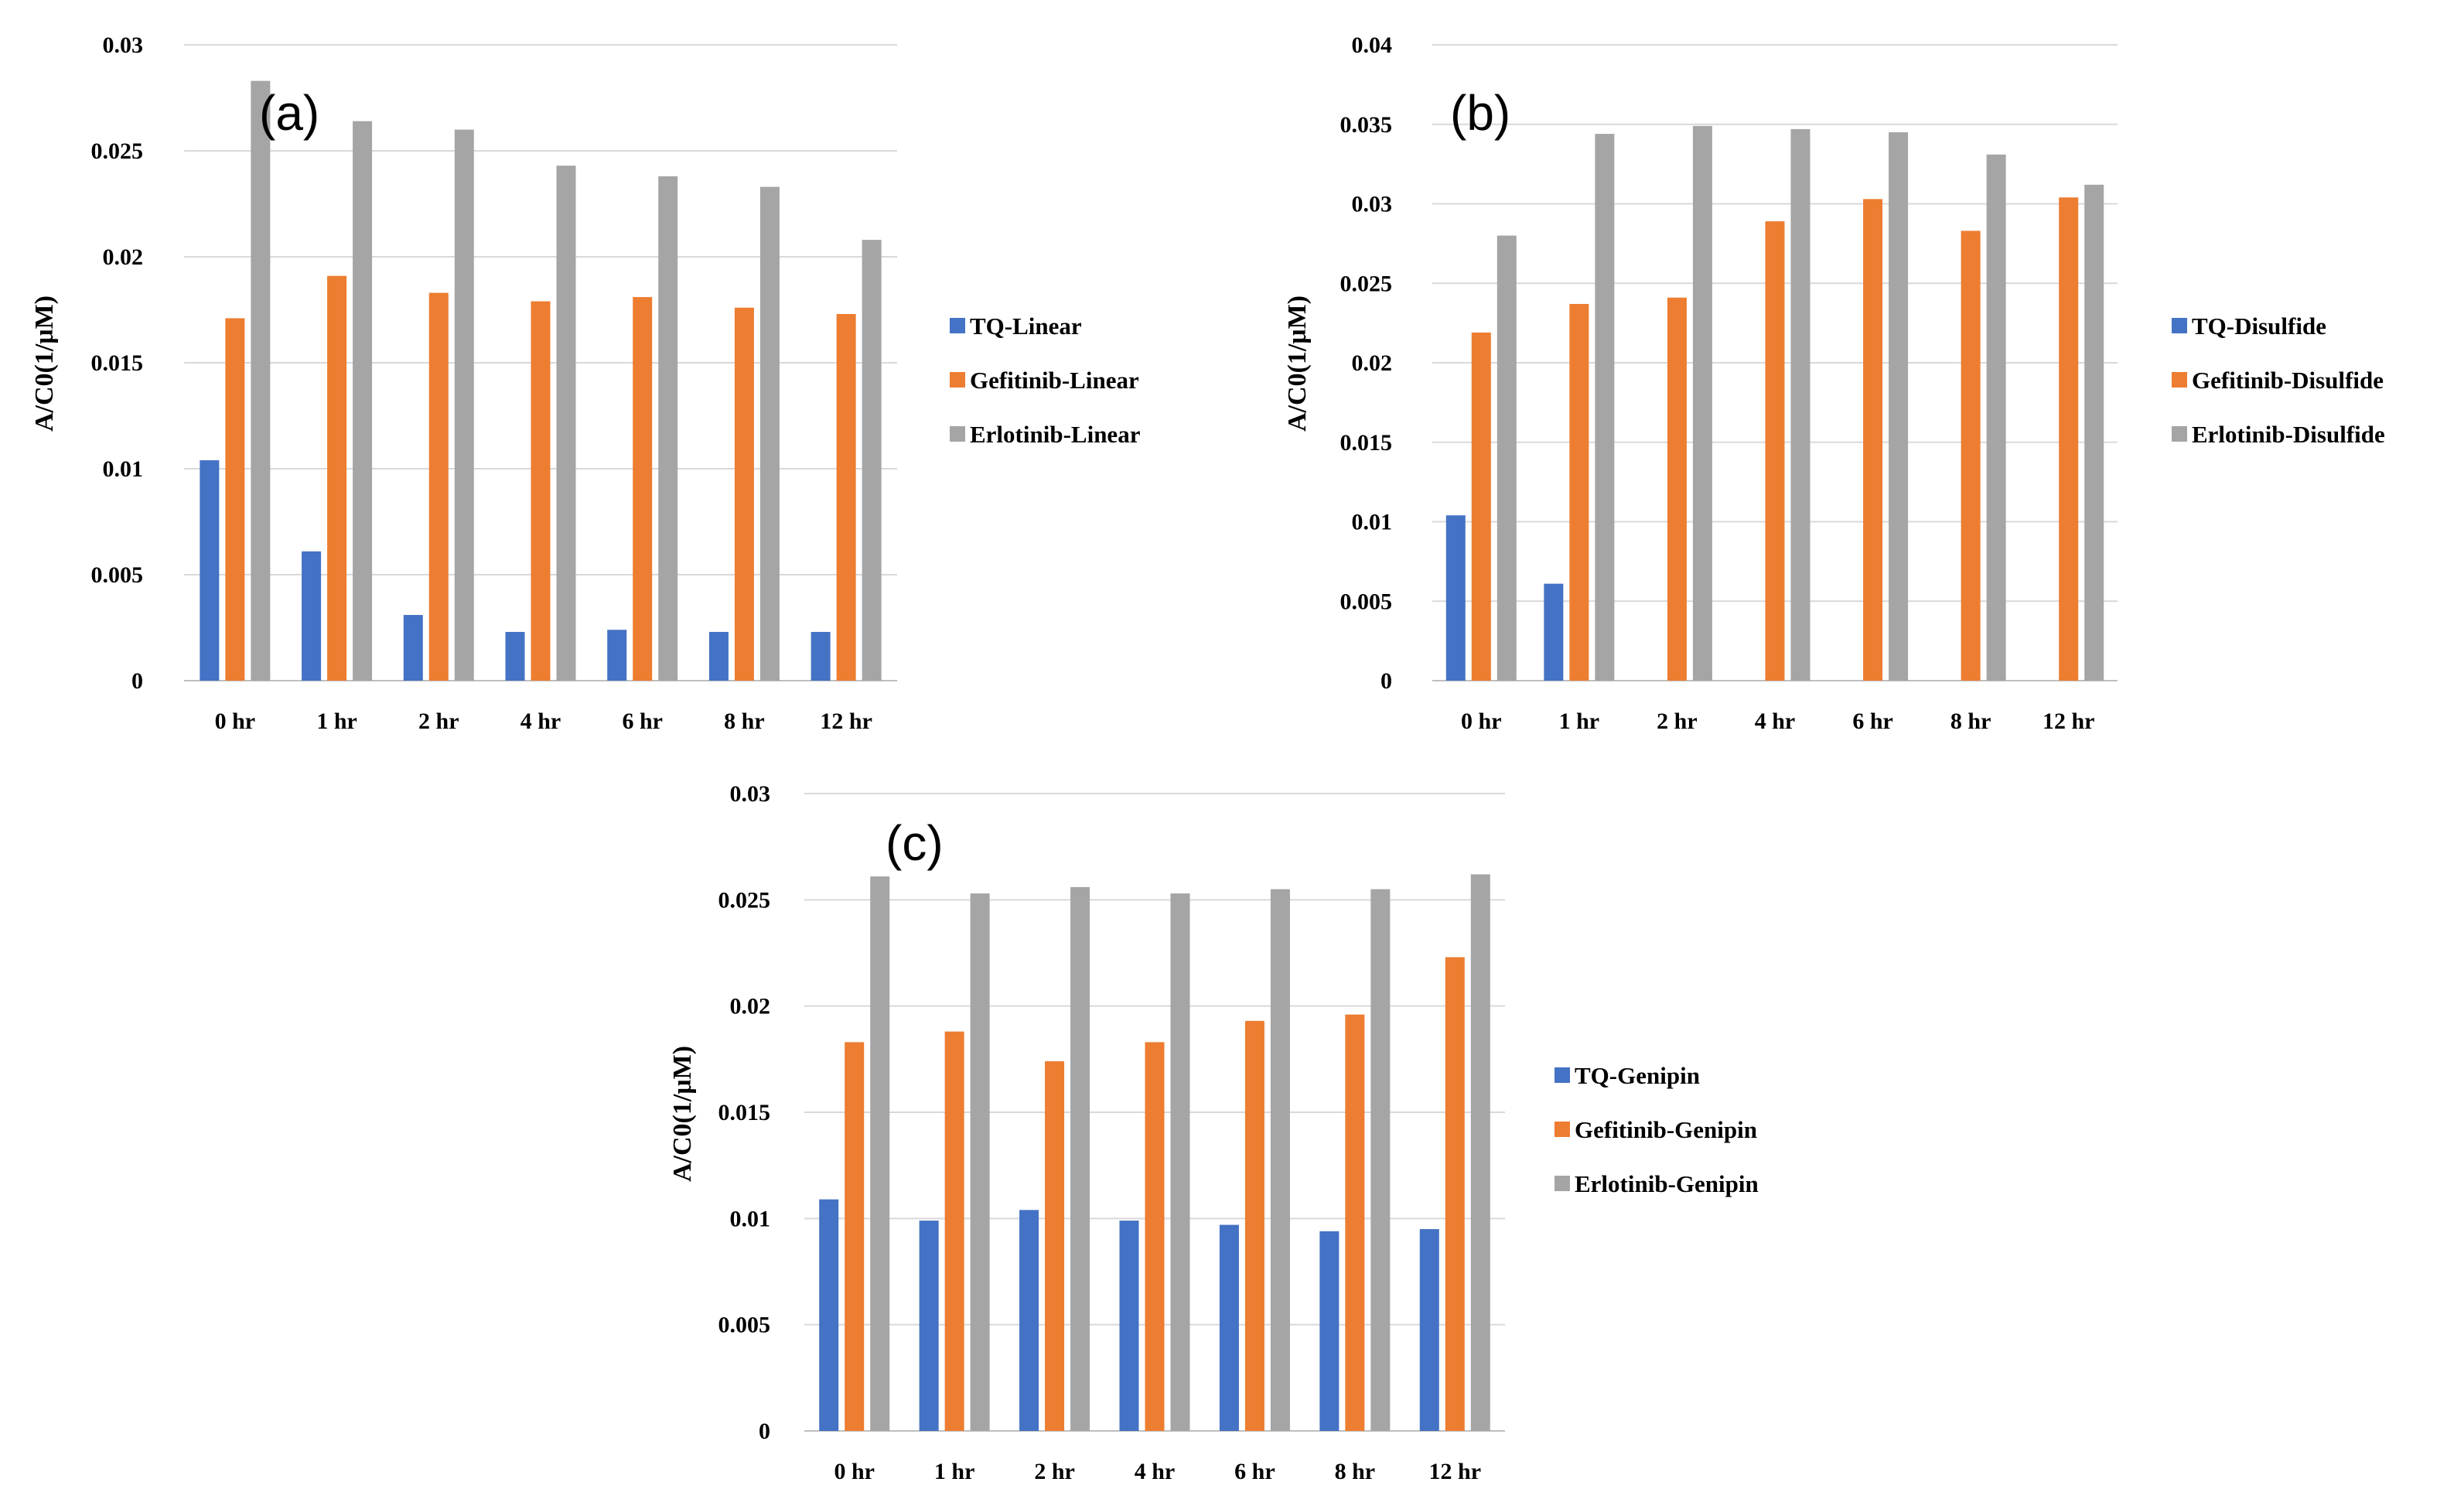 This screenshot has width=2464, height=1499. What do you see at coordinates (118, 151) in the screenshot?
I see `y-tick-label: 0.025` at bounding box center [118, 151].